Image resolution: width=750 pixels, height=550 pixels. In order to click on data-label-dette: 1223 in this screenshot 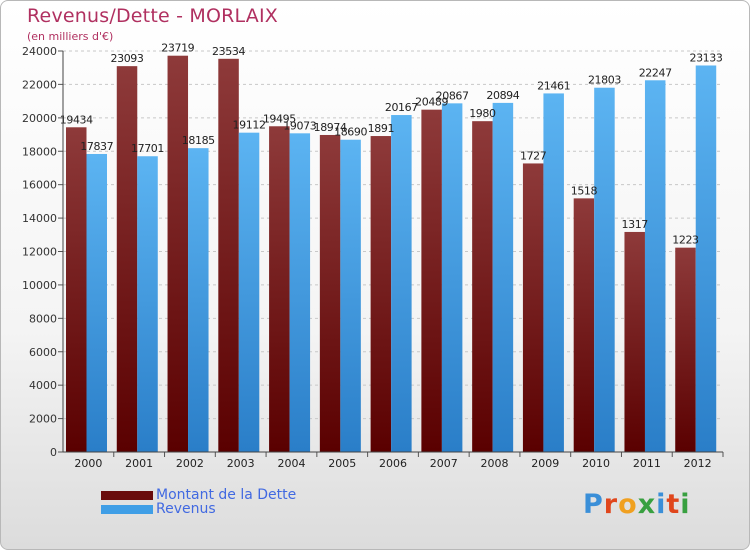, I will do `click(685, 240)`.